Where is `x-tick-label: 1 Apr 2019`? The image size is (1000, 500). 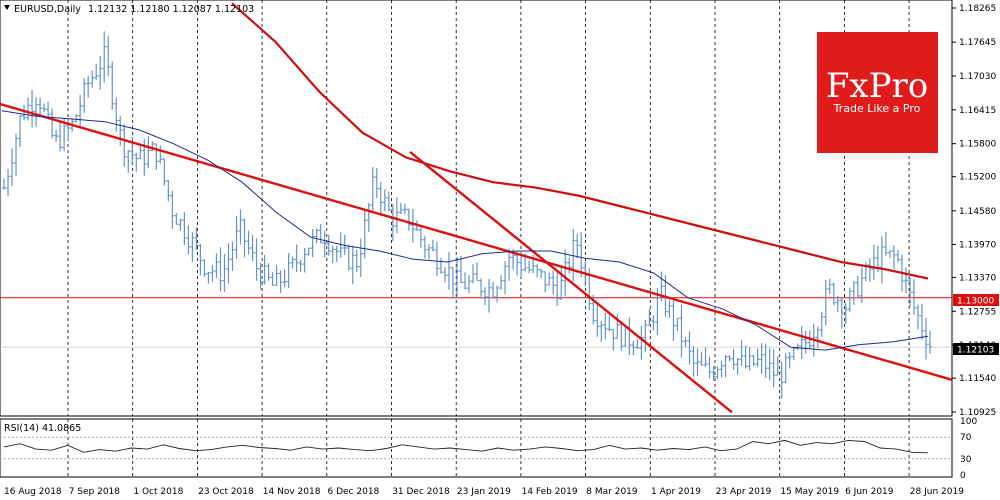
x-tick-label: 1 Apr 2019 is located at coordinates (676, 492).